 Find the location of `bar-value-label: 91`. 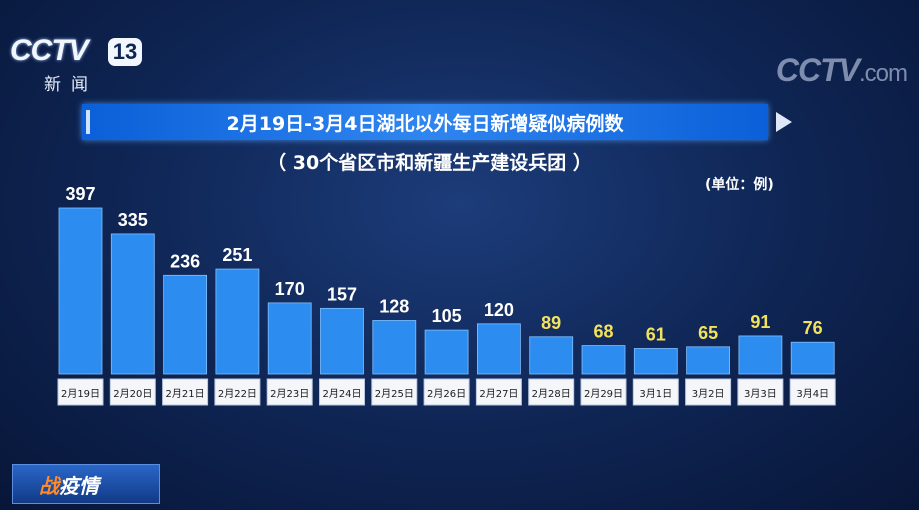

bar-value-label: 91 is located at coordinates (760, 322).